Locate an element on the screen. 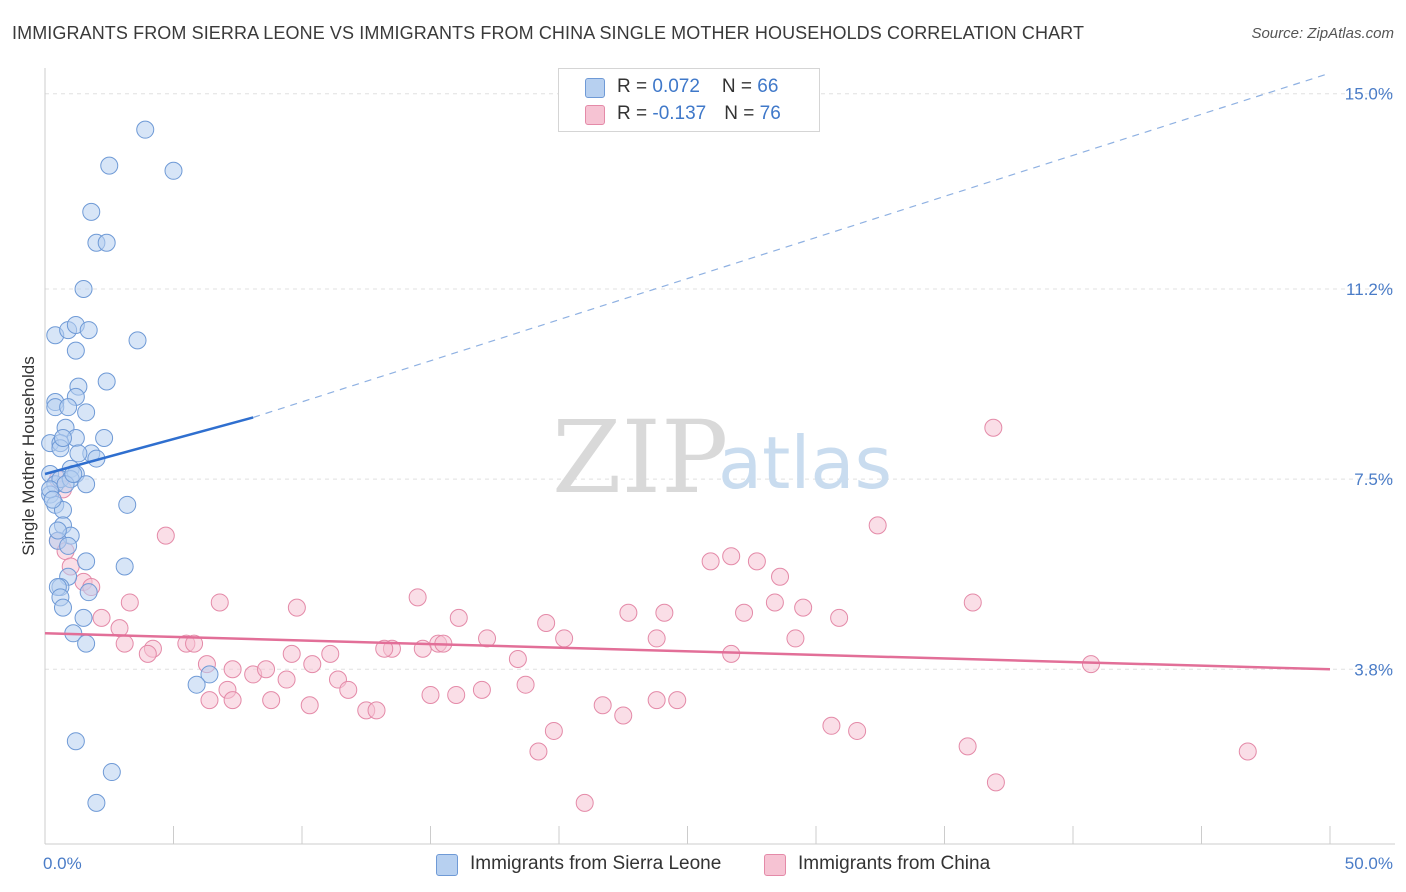 The width and height of the screenshot is (1406, 892). bottom-legend-label: Immigrants from Sierra Leone is located at coordinates (596, 863).